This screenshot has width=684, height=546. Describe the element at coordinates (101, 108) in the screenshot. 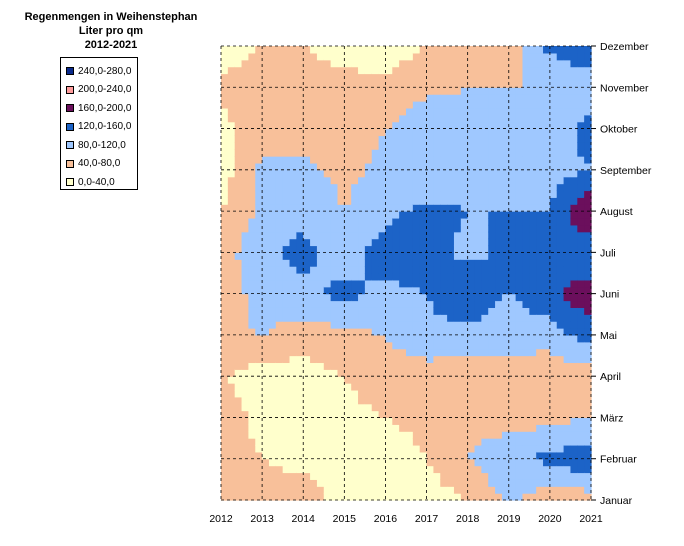

I see `legend-item: 160,0-200,0` at that location.